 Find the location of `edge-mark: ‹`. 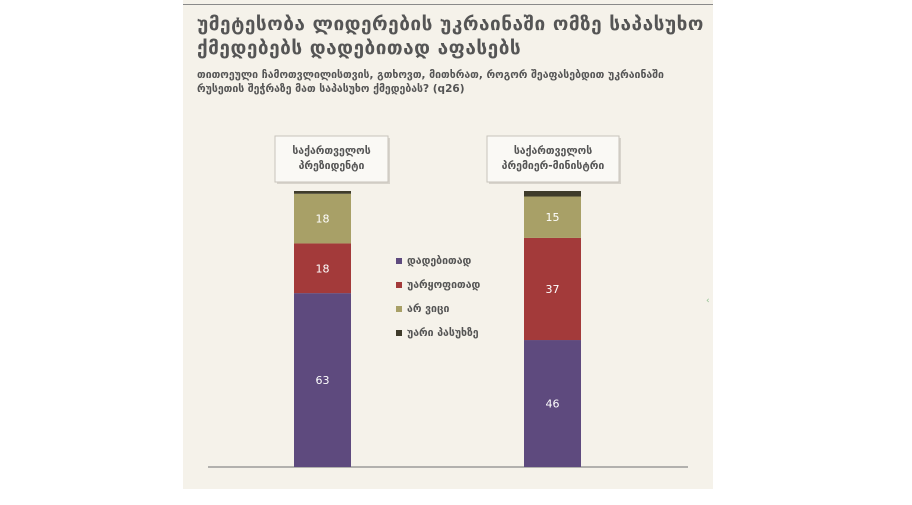

edge-mark: ‹ is located at coordinates (708, 301).